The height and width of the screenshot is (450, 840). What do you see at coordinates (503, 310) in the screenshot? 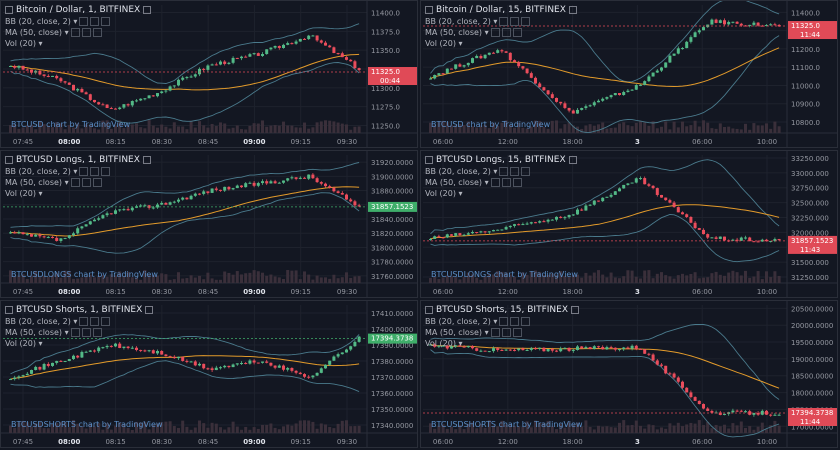
I see `chart-title: BTCUSD Shorts, 15, BITFINEX` at bounding box center [503, 310].